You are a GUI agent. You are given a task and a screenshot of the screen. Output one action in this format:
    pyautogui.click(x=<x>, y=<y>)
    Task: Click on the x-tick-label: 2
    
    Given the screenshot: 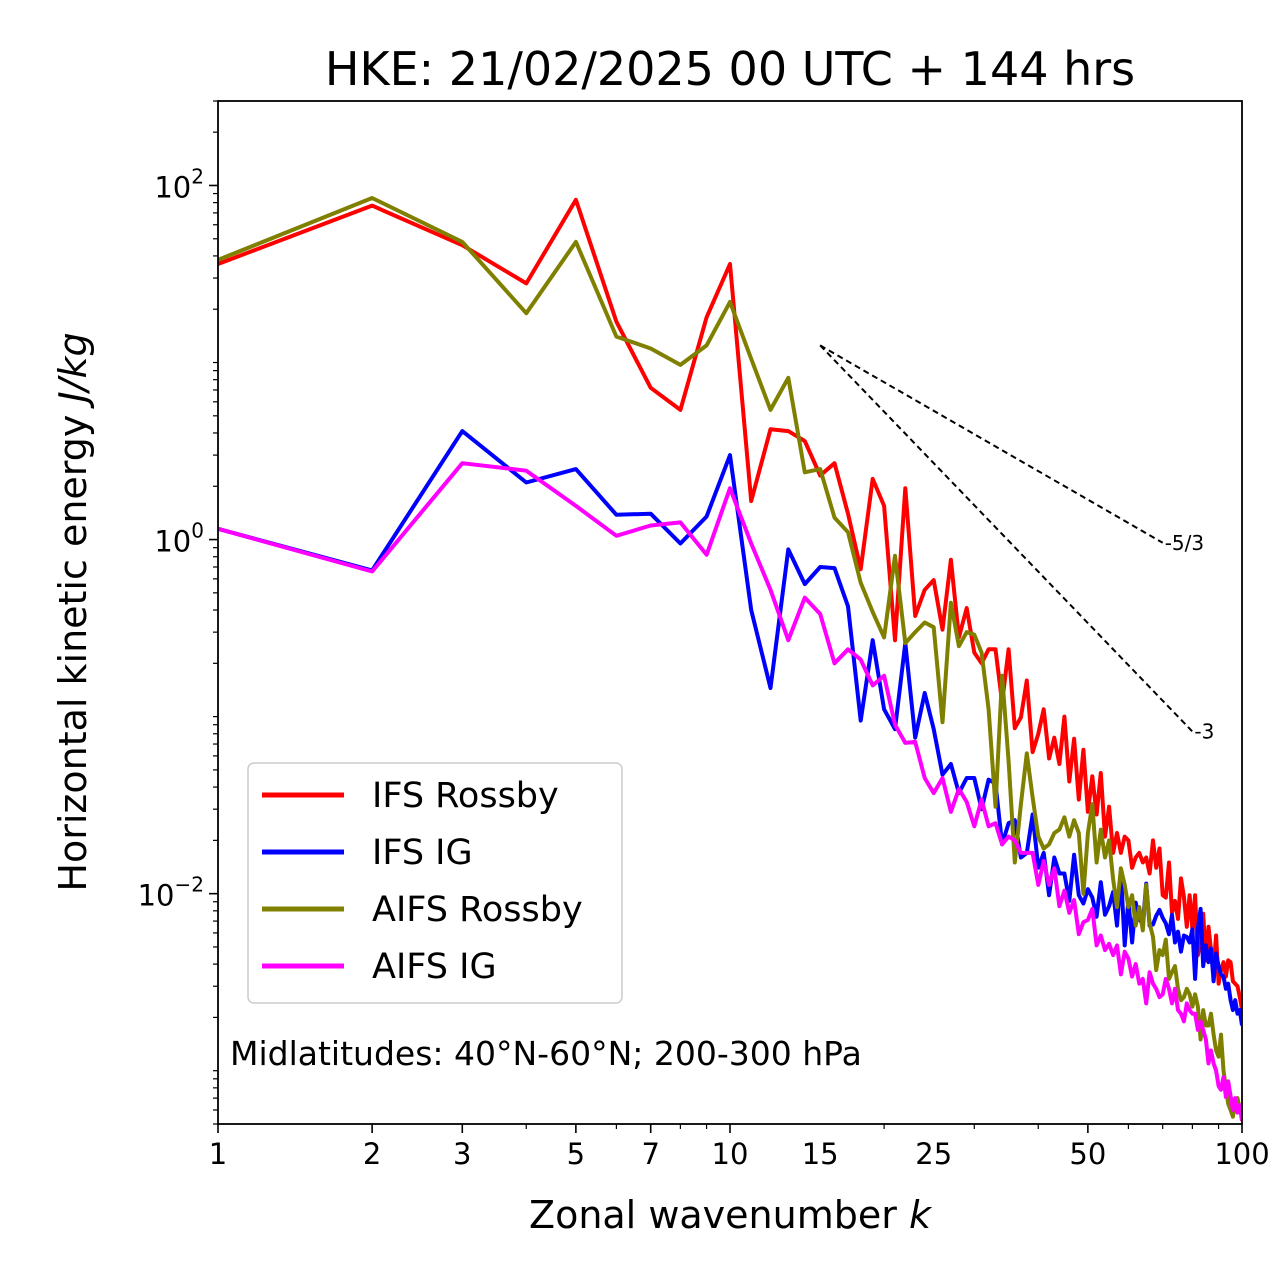 What is the action you would take?
    pyautogui.click(x=372, y=1154)
    